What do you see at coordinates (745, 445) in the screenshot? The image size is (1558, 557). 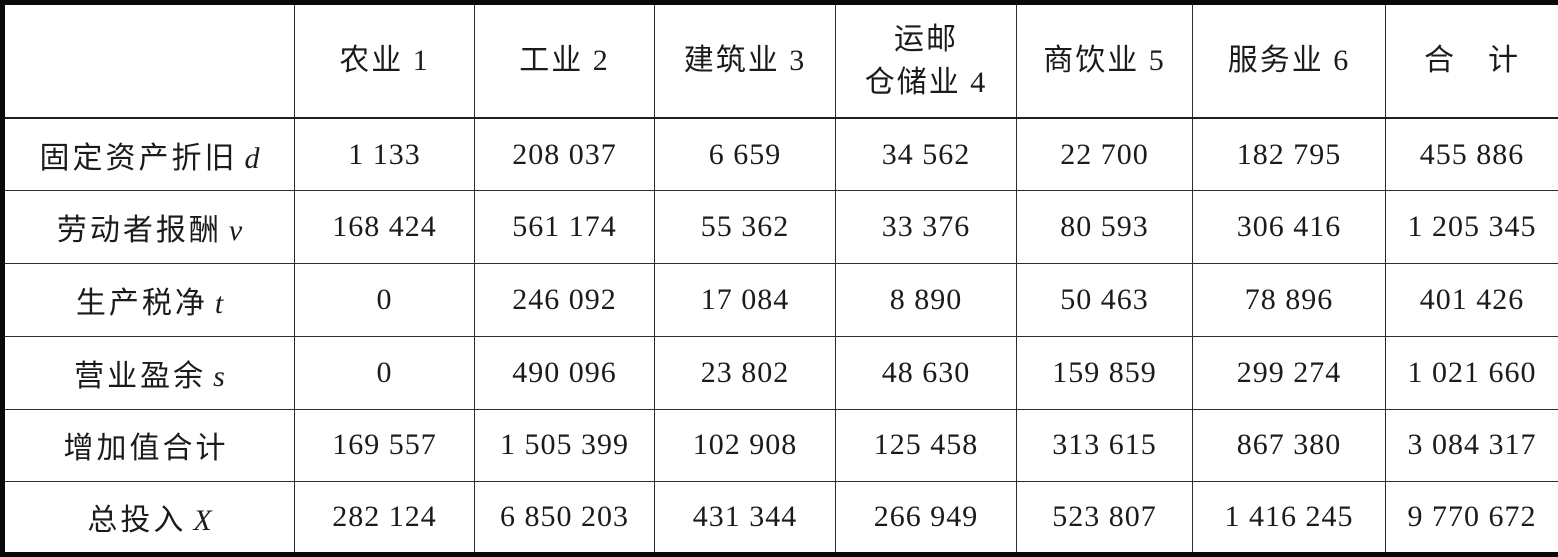 I see `table-cell: 102 908` at bounding box center [745, 445].